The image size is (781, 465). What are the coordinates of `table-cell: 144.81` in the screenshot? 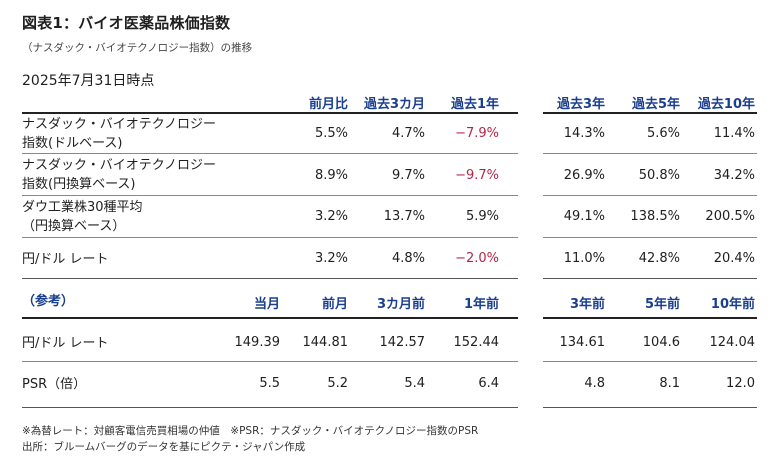 It's located at (325, 342).